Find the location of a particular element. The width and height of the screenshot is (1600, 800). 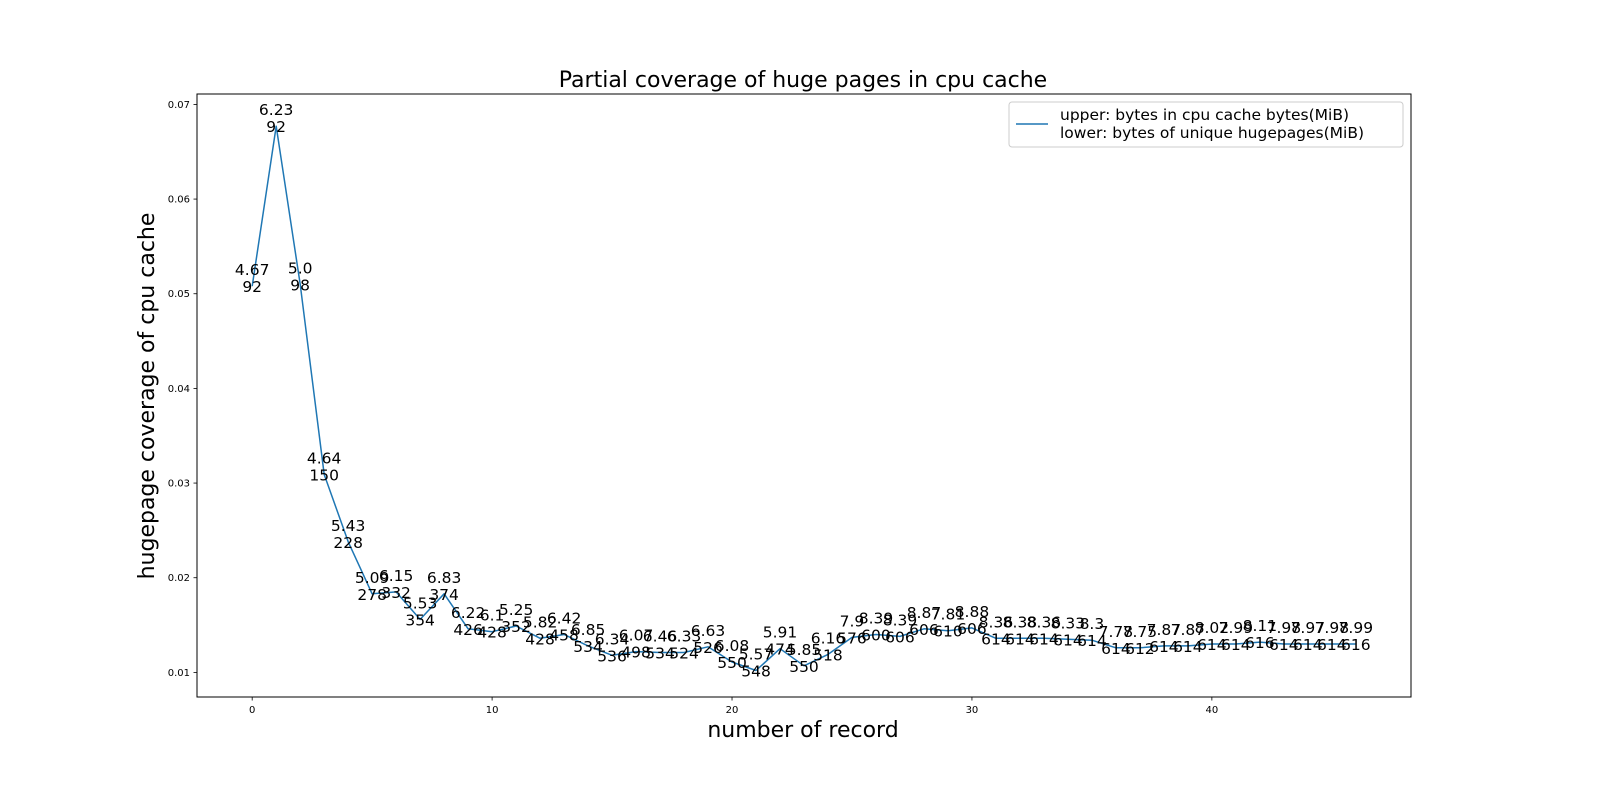

data-label-5: 5.09 278 is located at coordinates (372, 586).